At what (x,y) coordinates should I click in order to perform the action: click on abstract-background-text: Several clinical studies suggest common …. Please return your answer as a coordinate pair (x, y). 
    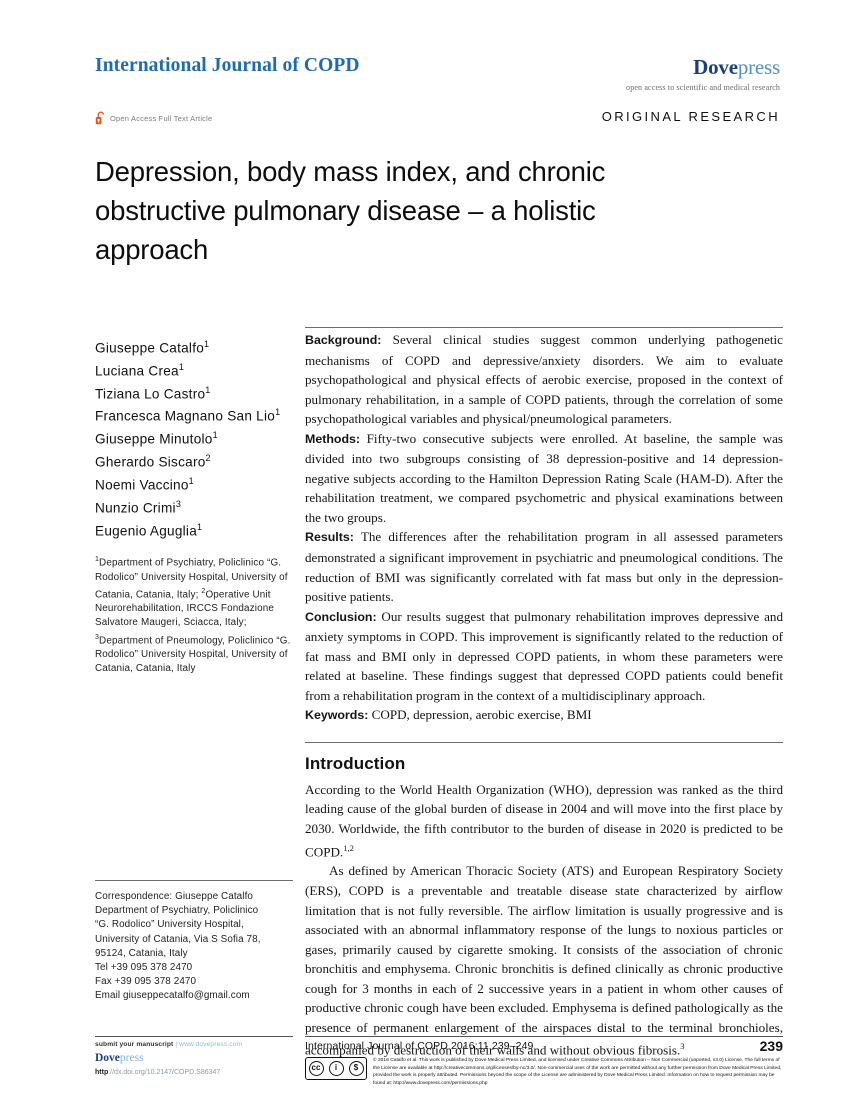
    Looking at the image, I should click on (544, 379).